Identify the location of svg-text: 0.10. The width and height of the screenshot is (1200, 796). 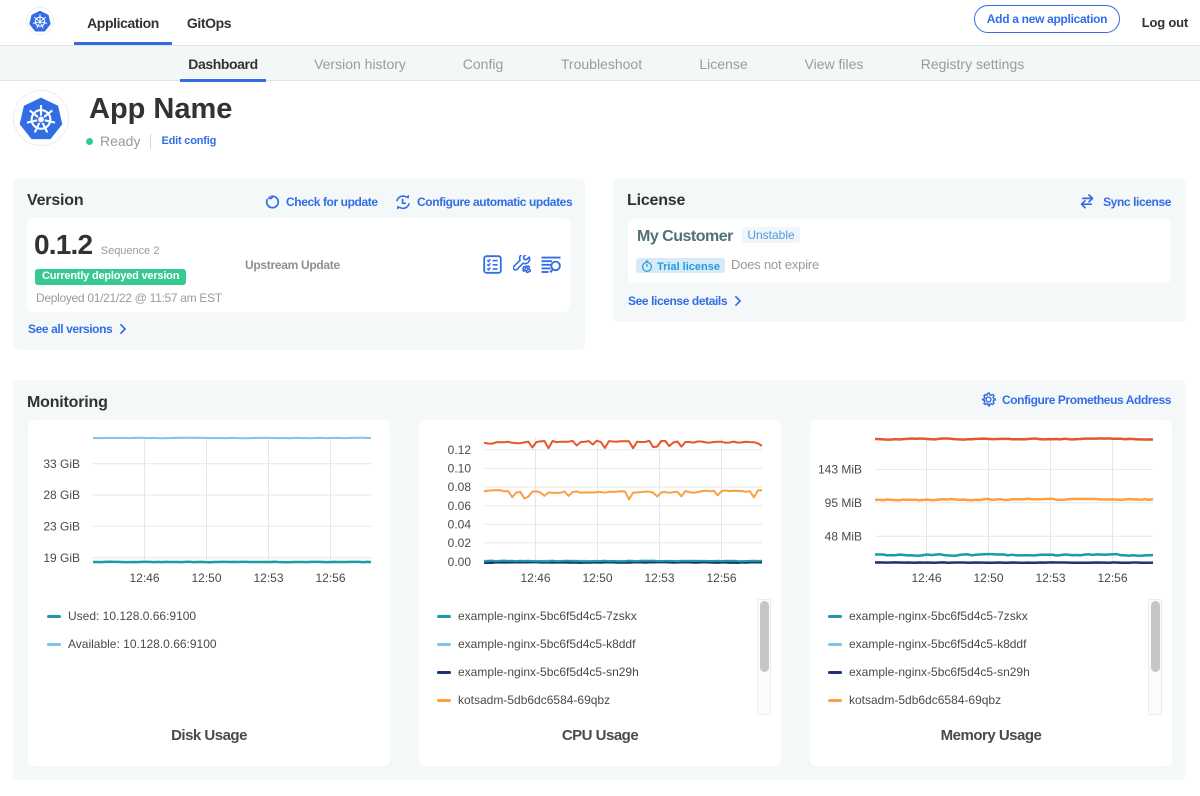
(460, 469).